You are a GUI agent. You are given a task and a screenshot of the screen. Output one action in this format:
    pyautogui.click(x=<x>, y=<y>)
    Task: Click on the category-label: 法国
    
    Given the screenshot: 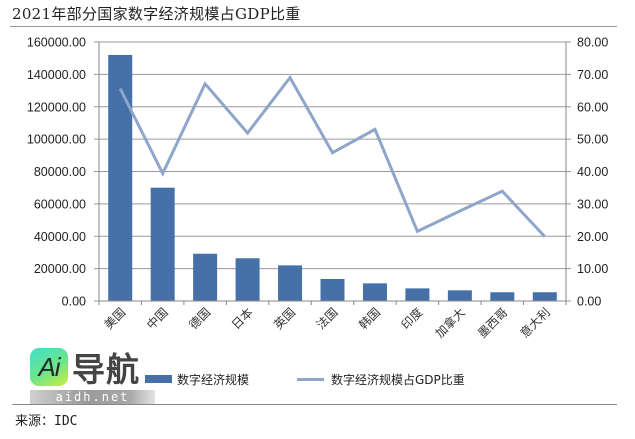 What is the action you would take?
    pyautogui.click(x=327, y=318)
    